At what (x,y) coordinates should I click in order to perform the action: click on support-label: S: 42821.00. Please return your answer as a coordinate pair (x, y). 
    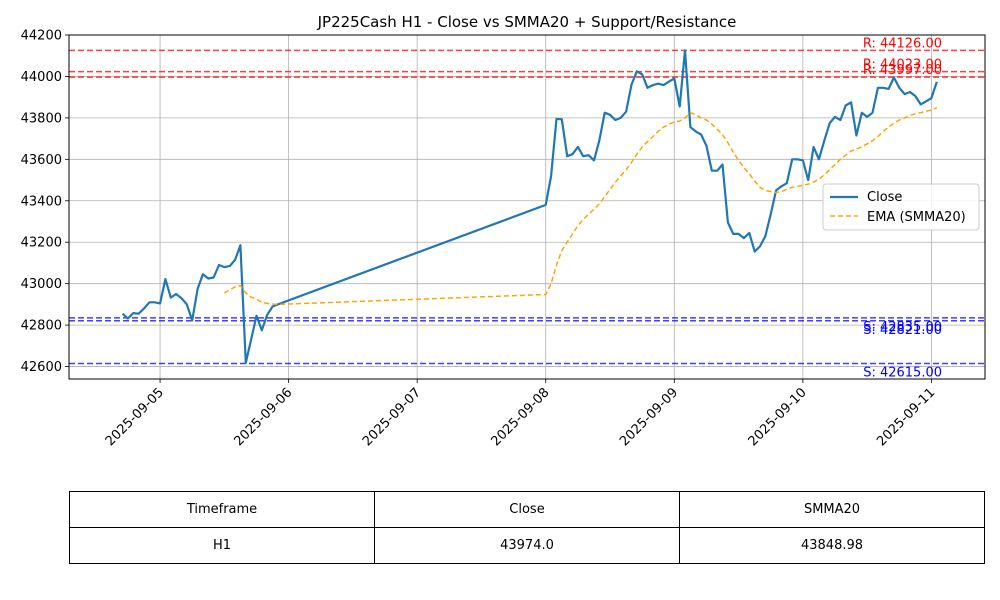
    Looking at the image, I should click on (902, 330).